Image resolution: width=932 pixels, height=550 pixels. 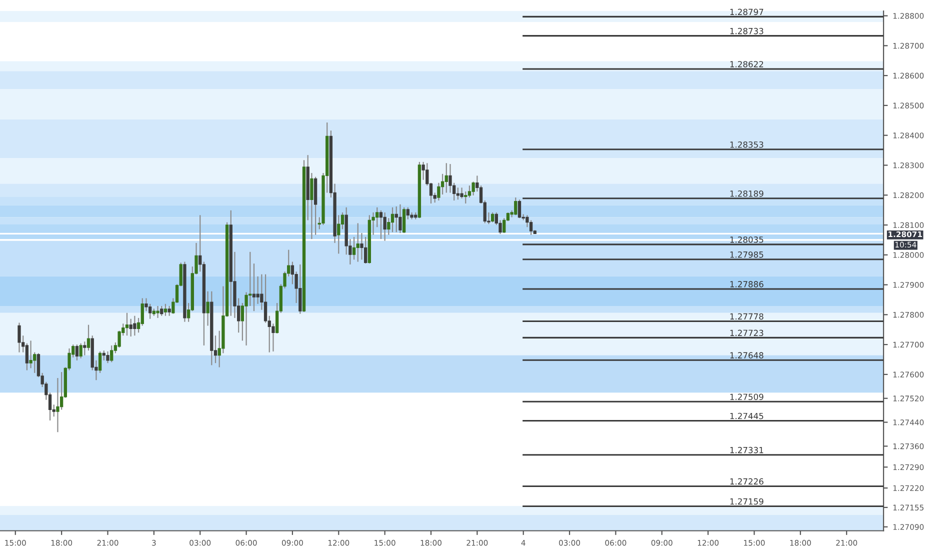 What do you see at coordinates (747, 254) in the screenshot?
I see `series-label: 1.27985` at bounding box center [747, 254].